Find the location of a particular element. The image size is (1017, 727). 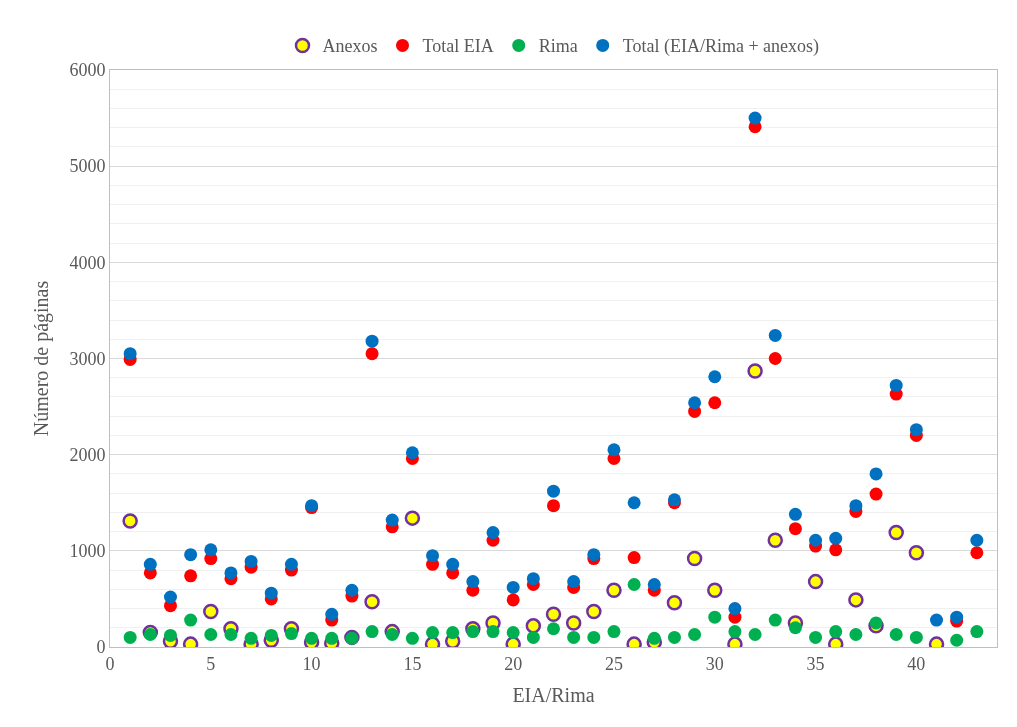

x-tick-label: 20 is located at coordinates (513, 663).